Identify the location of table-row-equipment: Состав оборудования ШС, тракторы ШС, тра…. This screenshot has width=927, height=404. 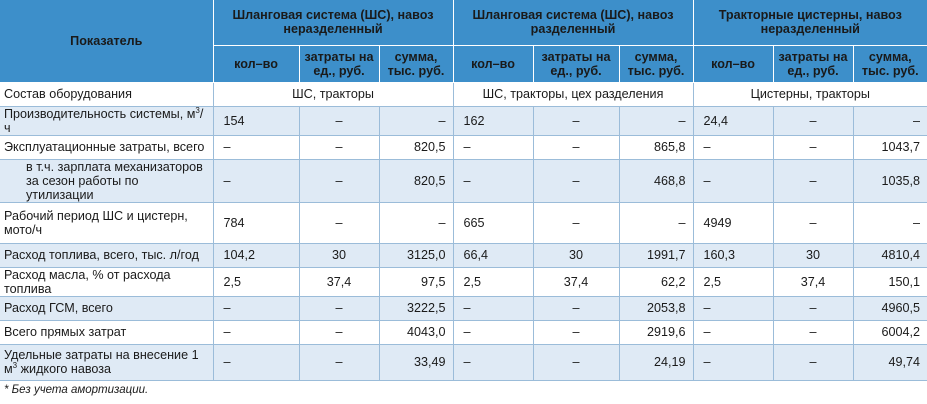
(463, 94).